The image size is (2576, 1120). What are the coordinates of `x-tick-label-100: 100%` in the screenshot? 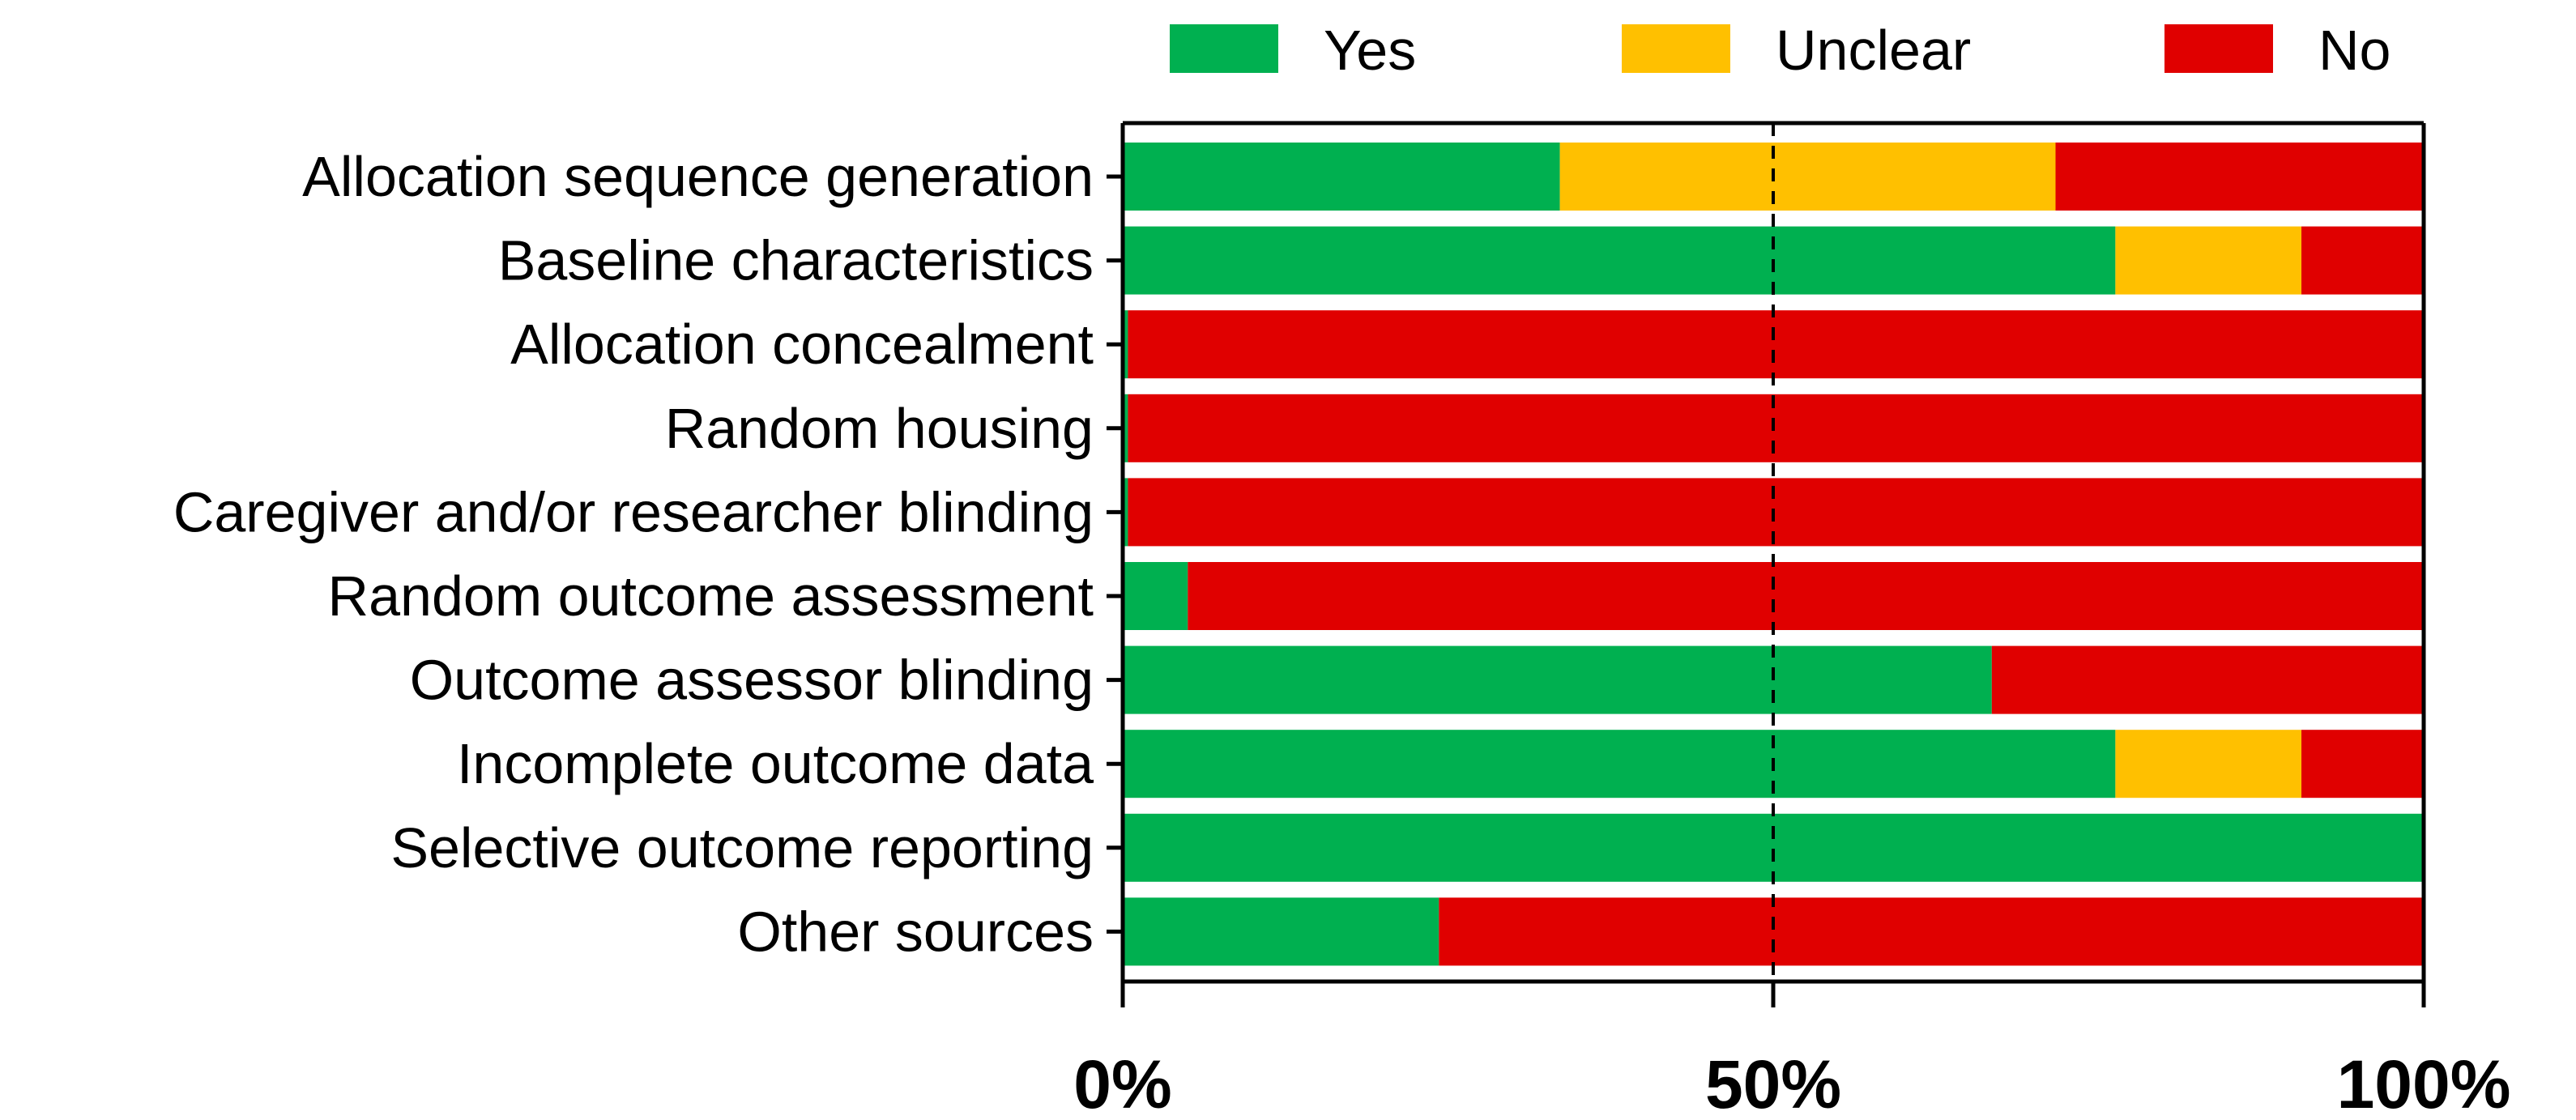 It's located at (2424, 1083).